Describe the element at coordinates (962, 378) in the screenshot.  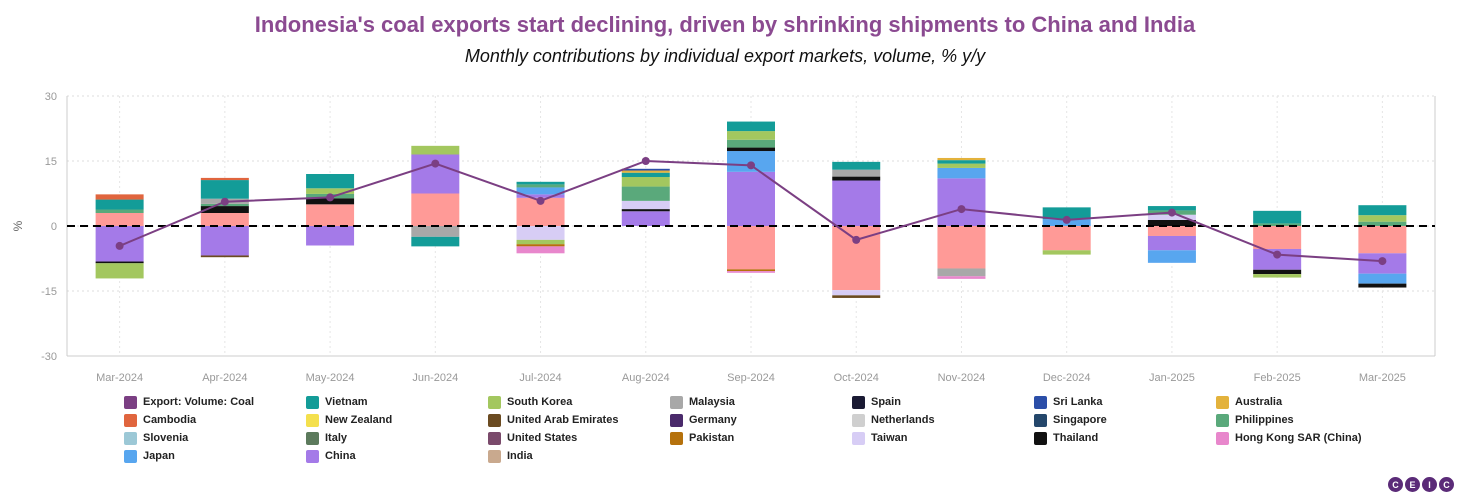
I see `x-tick-label: Nov-2024` at that location.